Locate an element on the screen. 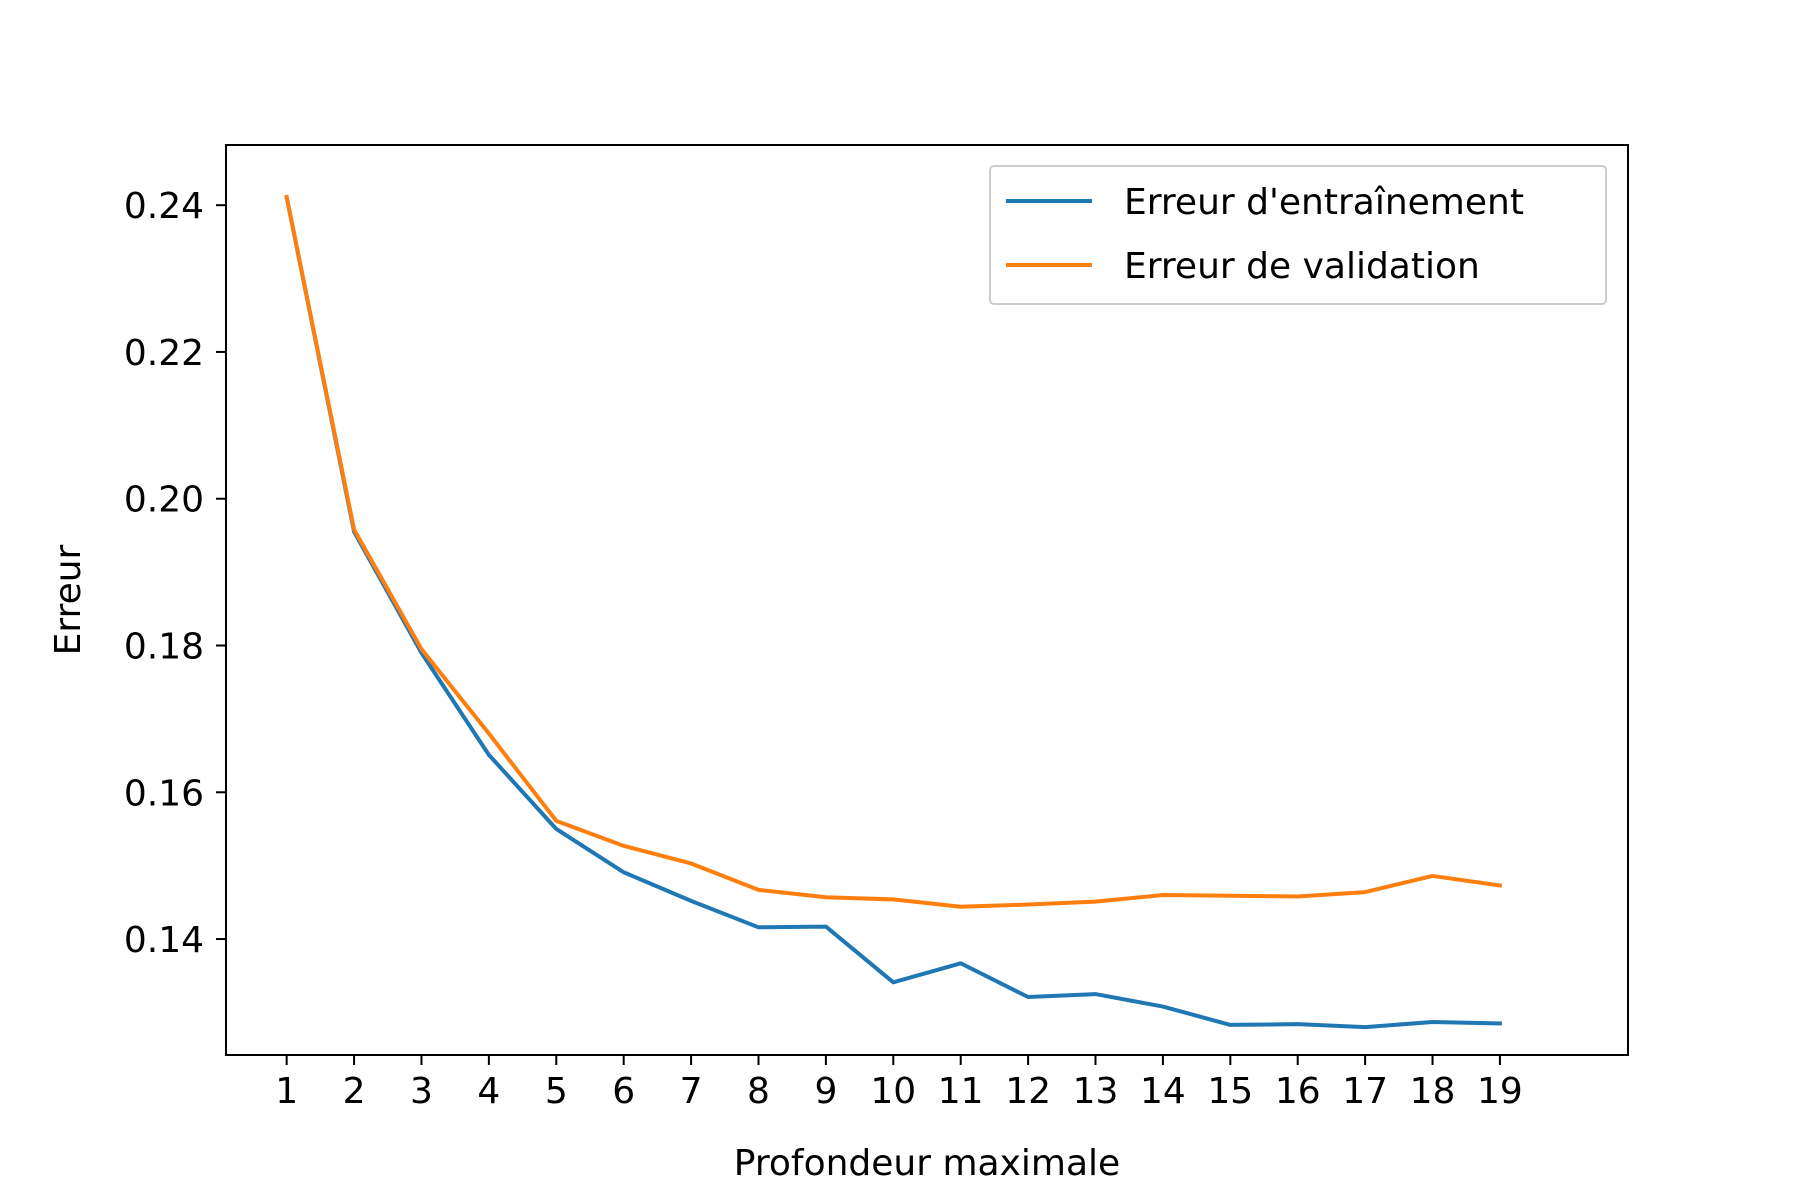  x-tick-label: 13 is located at coordinates (1096, 1091).